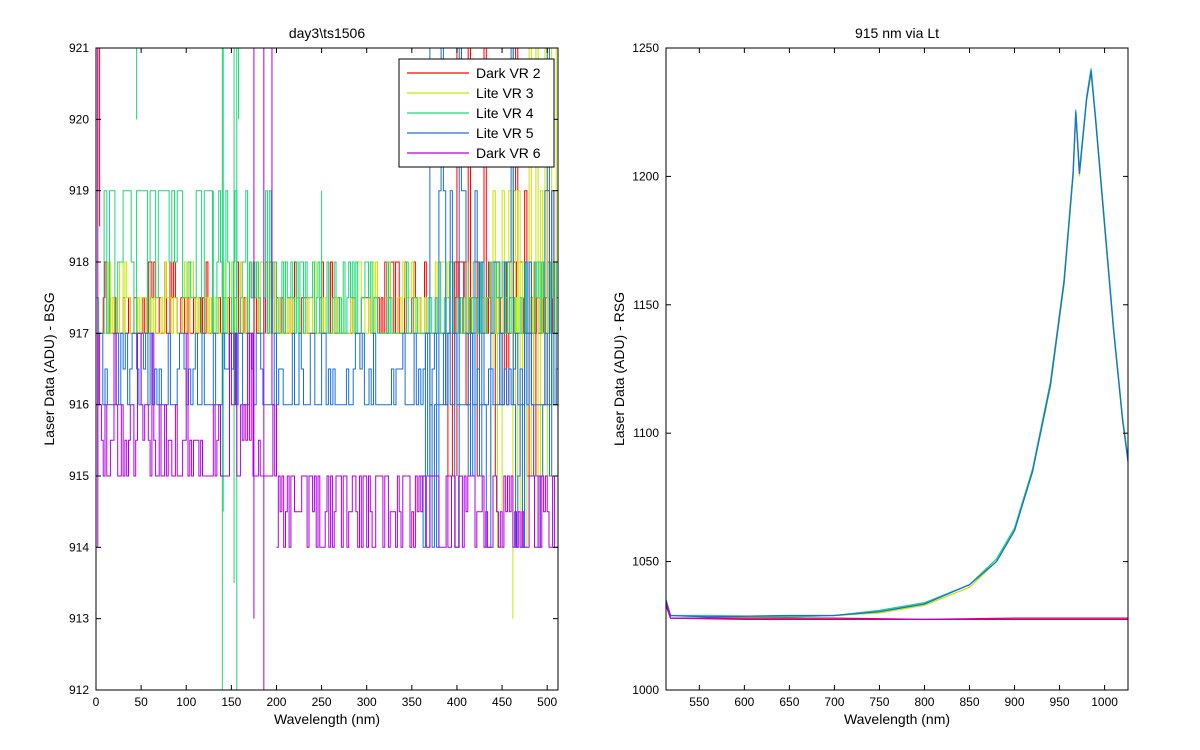  I want to click on legend-label: Dark VR 2, so click(508, 73).